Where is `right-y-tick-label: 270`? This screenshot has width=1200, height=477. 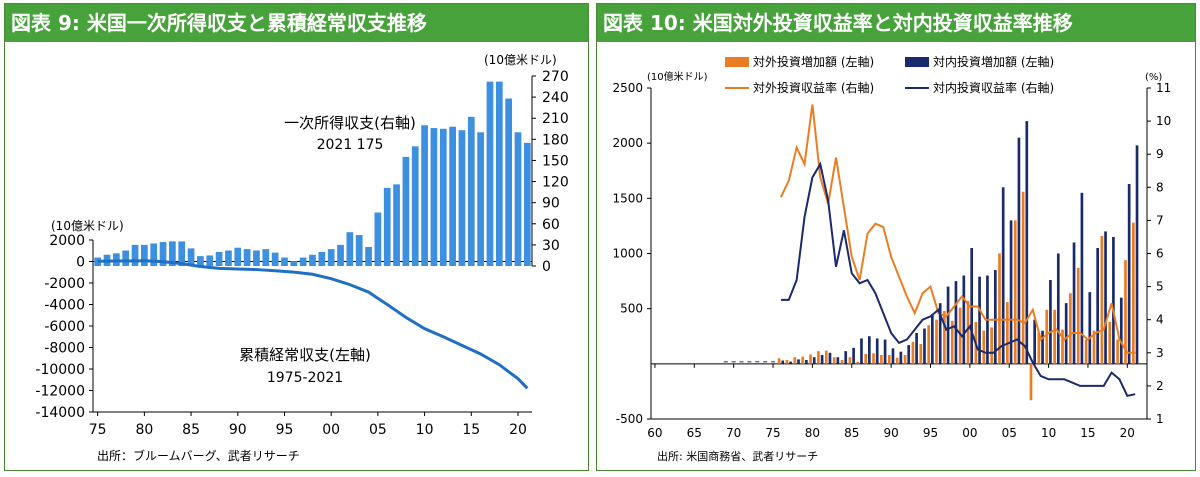
right-y-tick-label: 270 is located at coordinates (555, 77).